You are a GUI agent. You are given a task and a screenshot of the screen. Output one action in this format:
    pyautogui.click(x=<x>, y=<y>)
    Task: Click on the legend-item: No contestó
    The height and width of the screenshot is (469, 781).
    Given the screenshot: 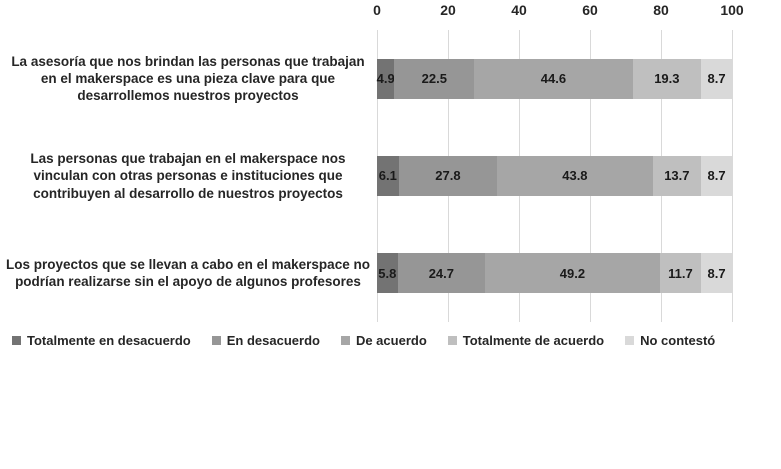 What is the action you would take?
    pyautogui.click(x=670, y=340)
    